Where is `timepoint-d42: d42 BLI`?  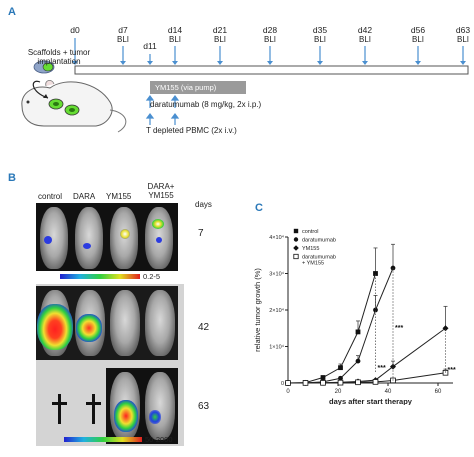 timepoint-d42: d42 BLI is located at coordinates (365, 35).